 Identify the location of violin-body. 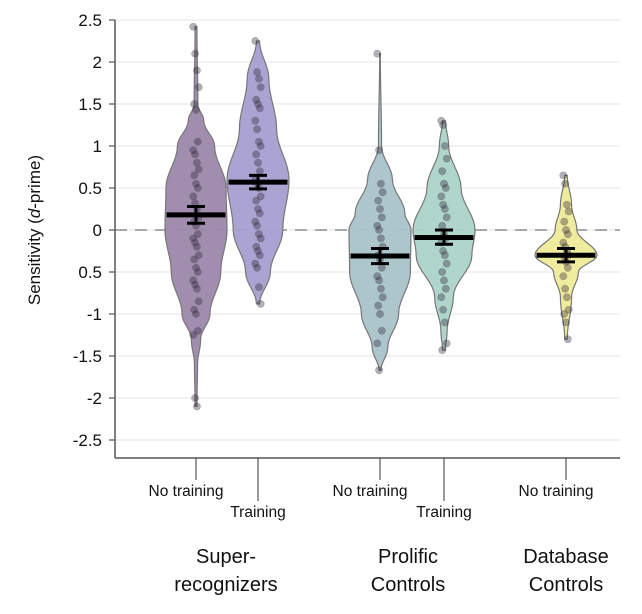
(258, 172).